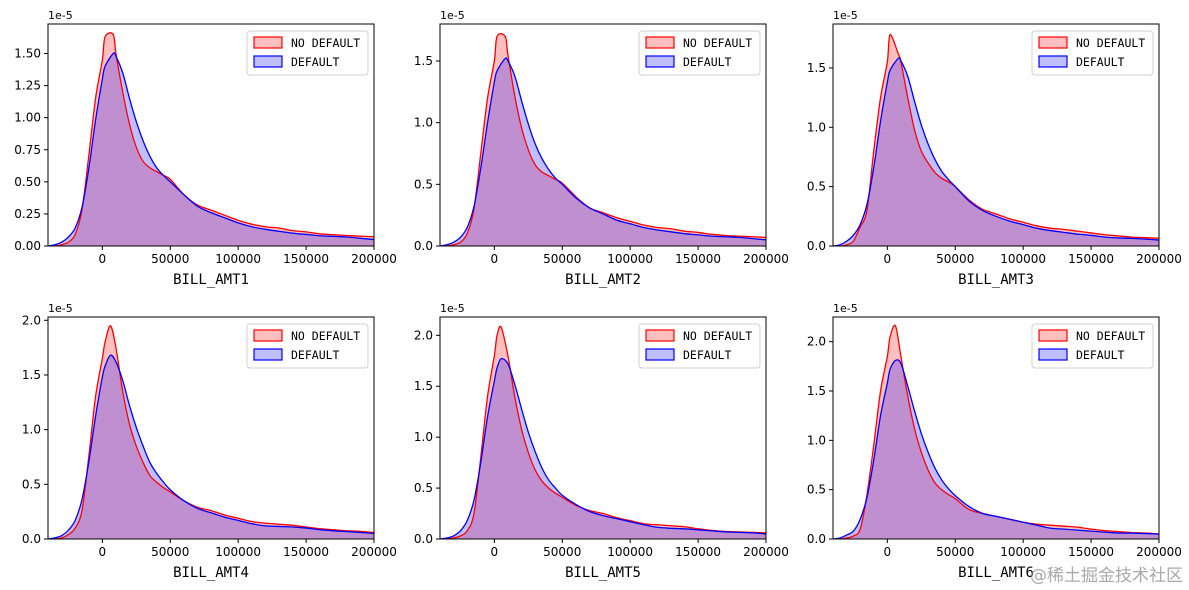 This screenshot has height=590, width=1189. What do you see at coordinates (603, 280) in the screenshot?
I see `x-axis-label: BILL_AMT2` at bounding box center [603, 280].